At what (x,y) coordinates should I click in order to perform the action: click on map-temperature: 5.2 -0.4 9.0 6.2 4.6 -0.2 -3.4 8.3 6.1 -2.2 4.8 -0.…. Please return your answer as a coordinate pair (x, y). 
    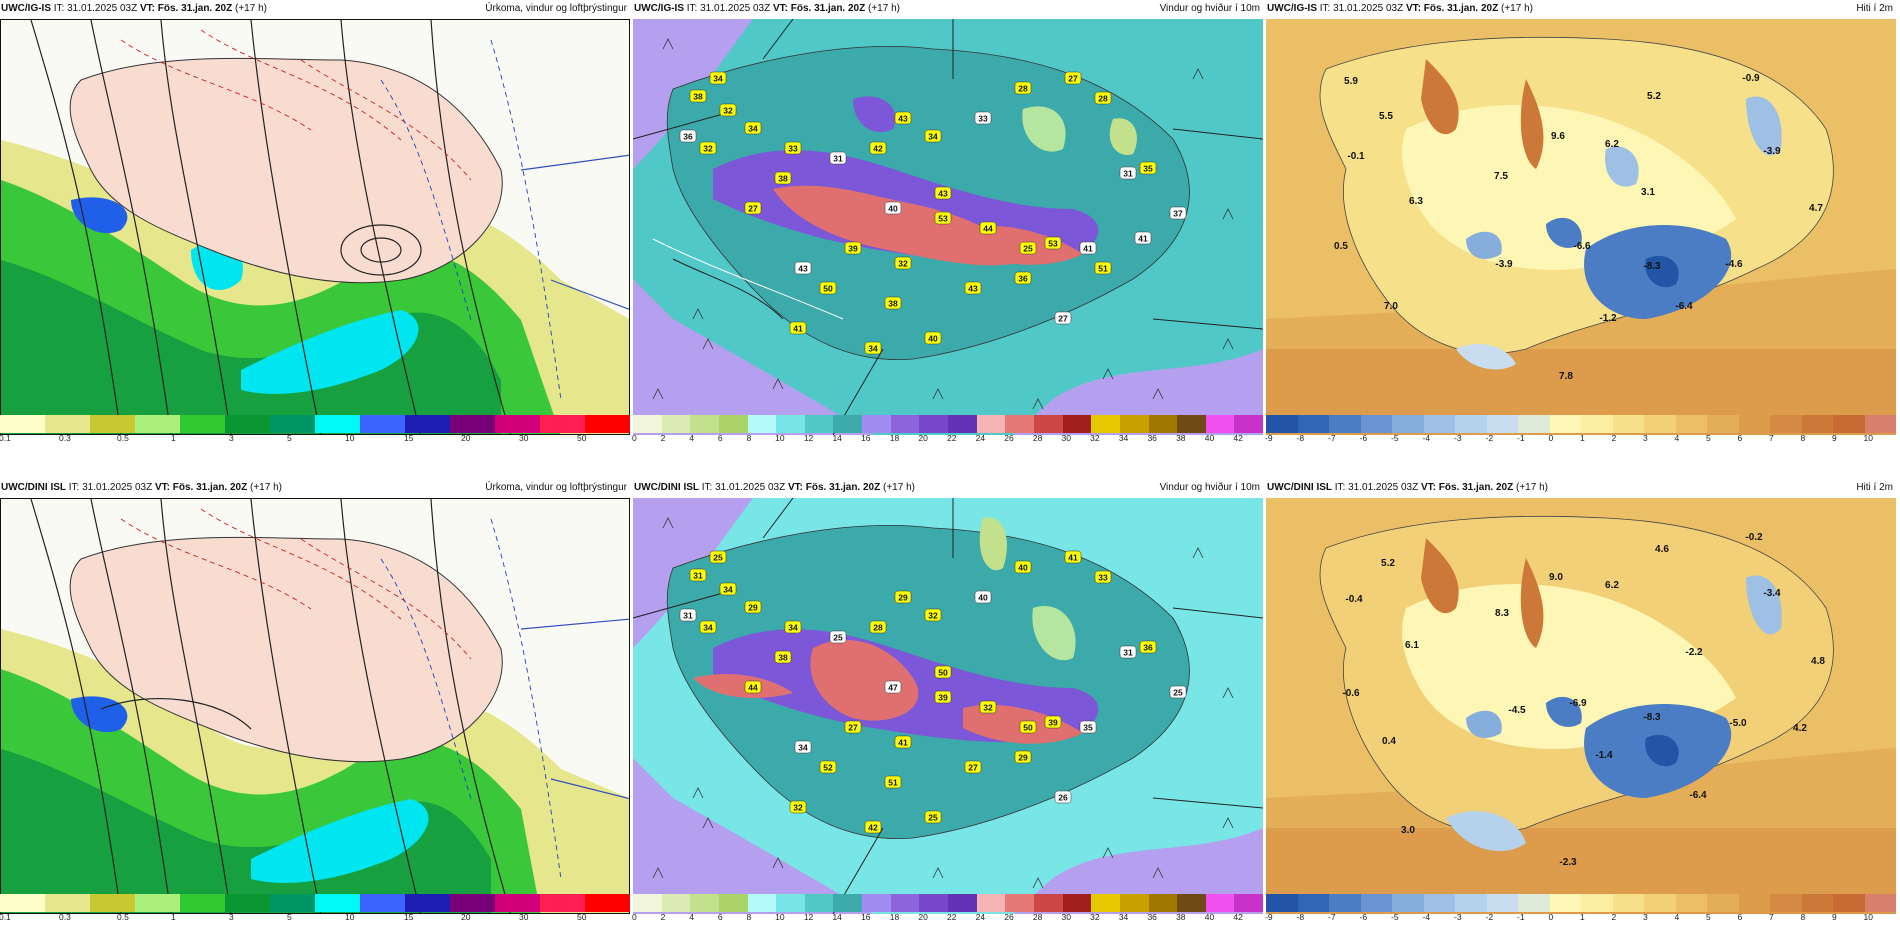
    Looking at the image, I should click on (1581, 706).